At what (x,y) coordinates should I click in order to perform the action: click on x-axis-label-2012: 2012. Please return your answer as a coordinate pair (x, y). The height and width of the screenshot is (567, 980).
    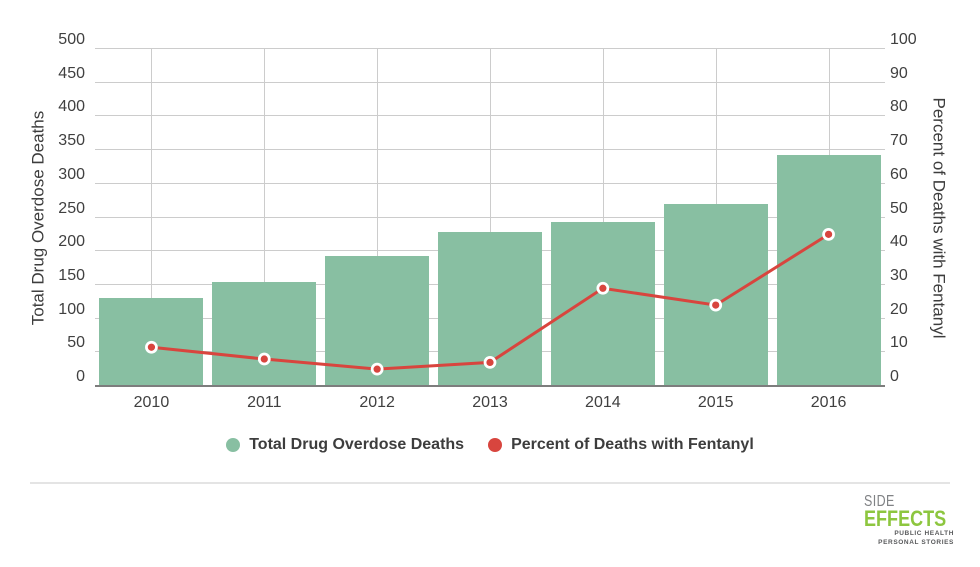
    Looking at the image, I should click on (377, 402).